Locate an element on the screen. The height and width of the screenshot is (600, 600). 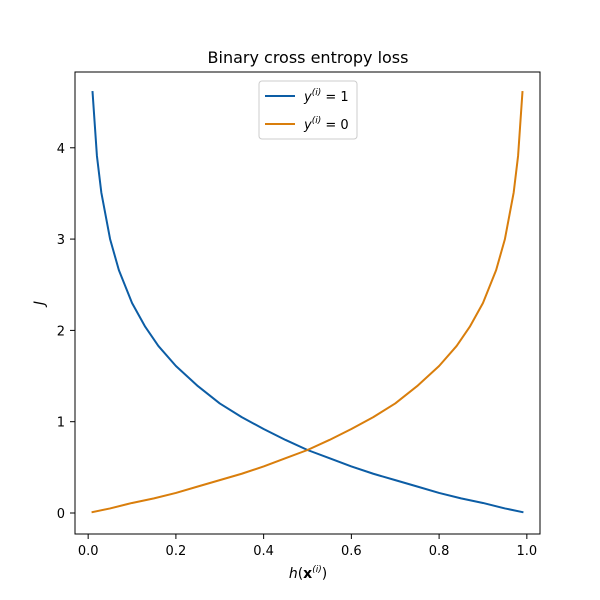
x-axis-label-x: x is located at coordinates (307, 574).